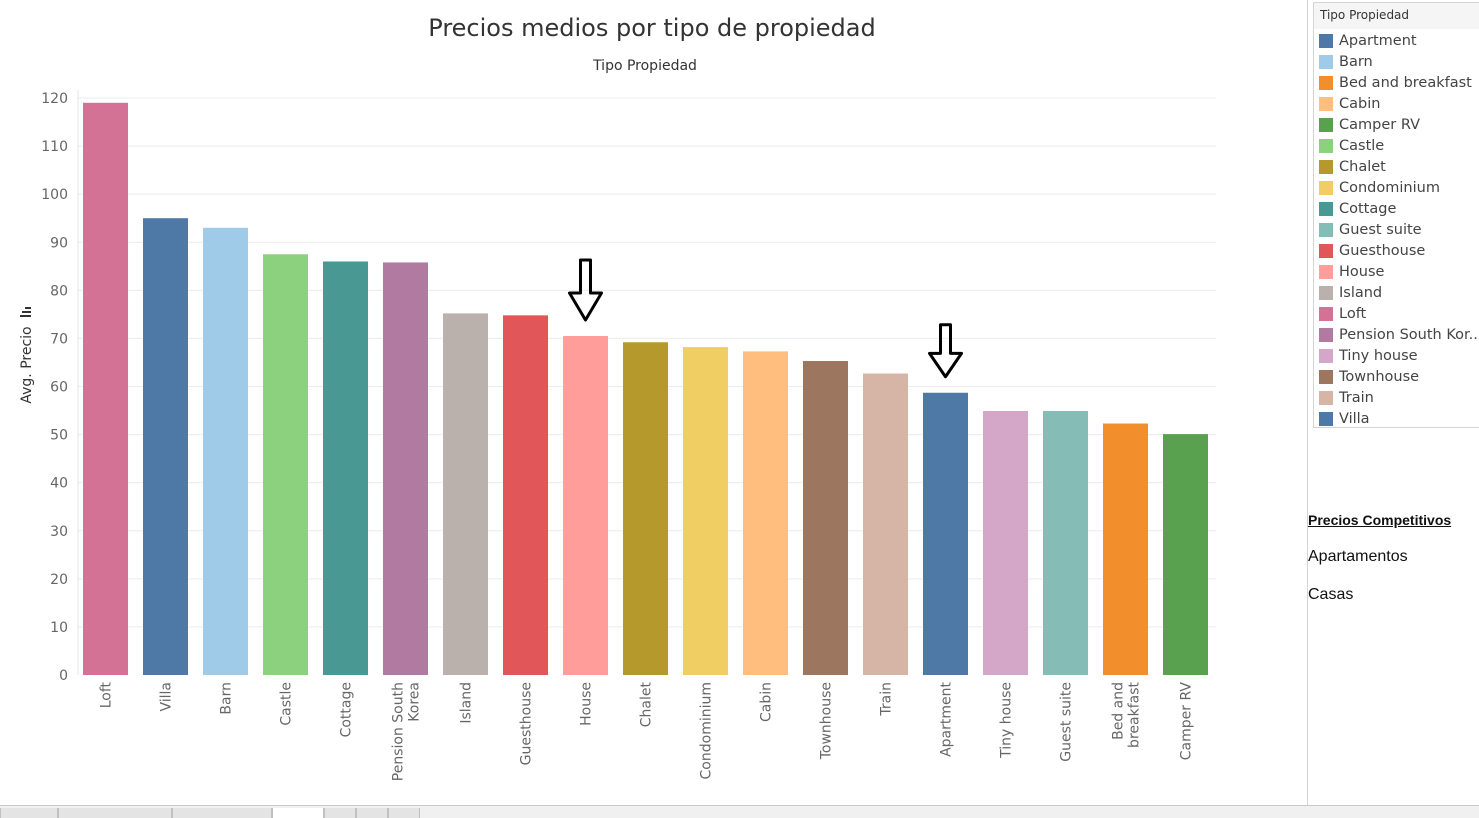  What do you see at coordinates (54, 387) in the screenshot?
I see `y-axis-ticks: 0 10 20 30 40 50 60 70 80 90 100 110 120` at bounding box center [54, 387].